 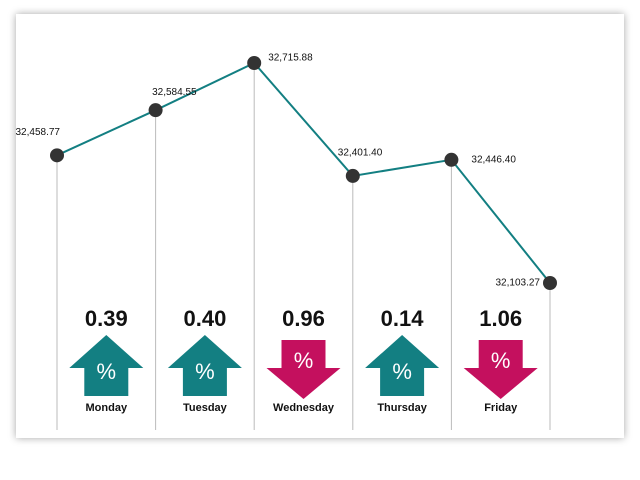 I want to click on value-label: 32,715.88, so click(x=290, y=58).